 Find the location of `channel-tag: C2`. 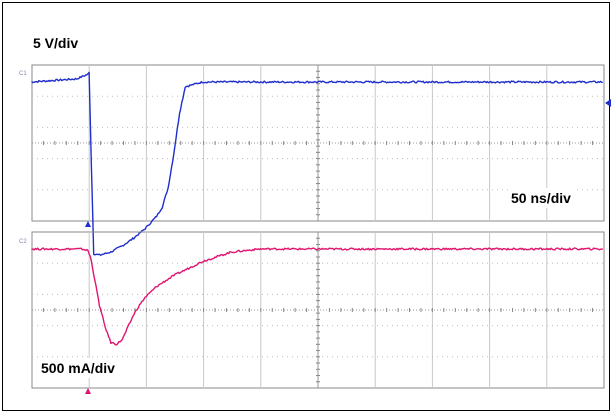

channel-tag: C2 is located at coordinates (23, 242).